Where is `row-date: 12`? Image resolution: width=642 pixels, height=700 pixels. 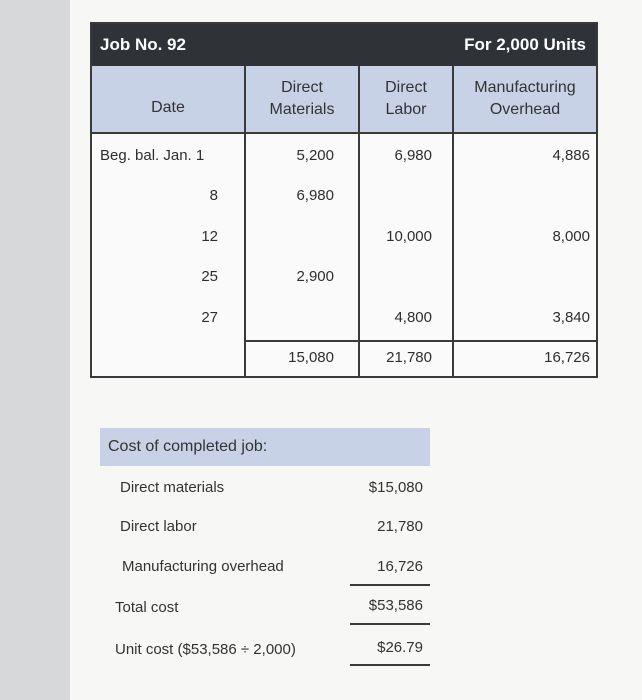
row-date: 12 is located at coordinates (209, 236).